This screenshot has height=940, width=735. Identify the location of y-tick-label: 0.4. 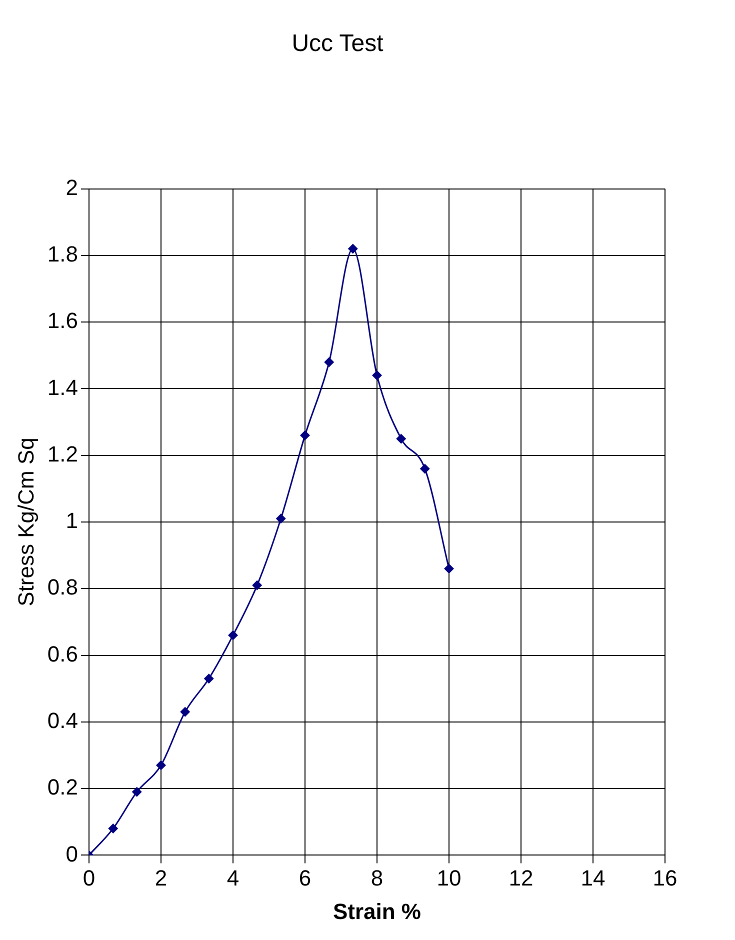
(62, 720).